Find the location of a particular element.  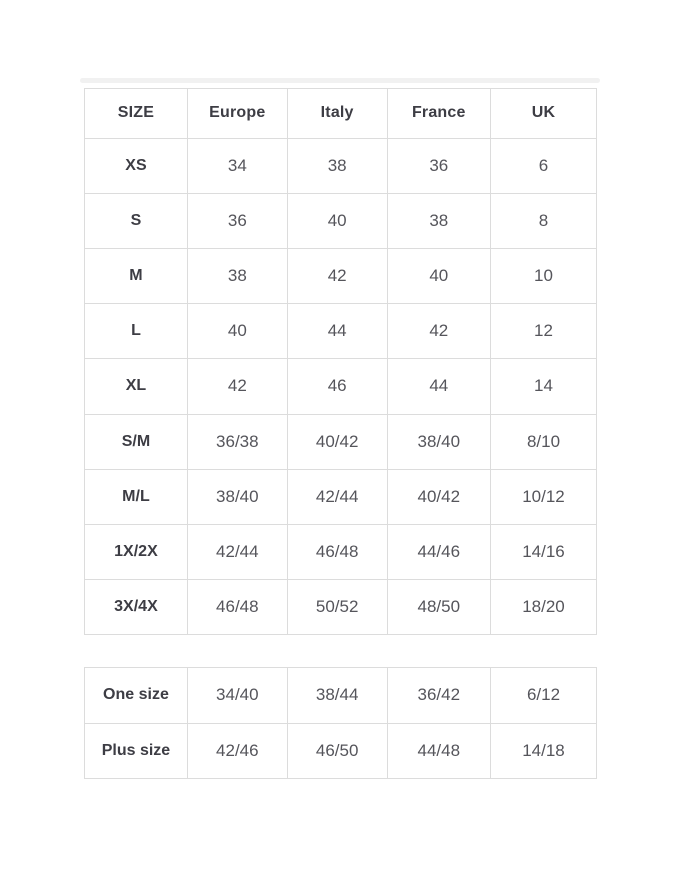

value-cell: 6/12 is located at coordinates (543, 695).